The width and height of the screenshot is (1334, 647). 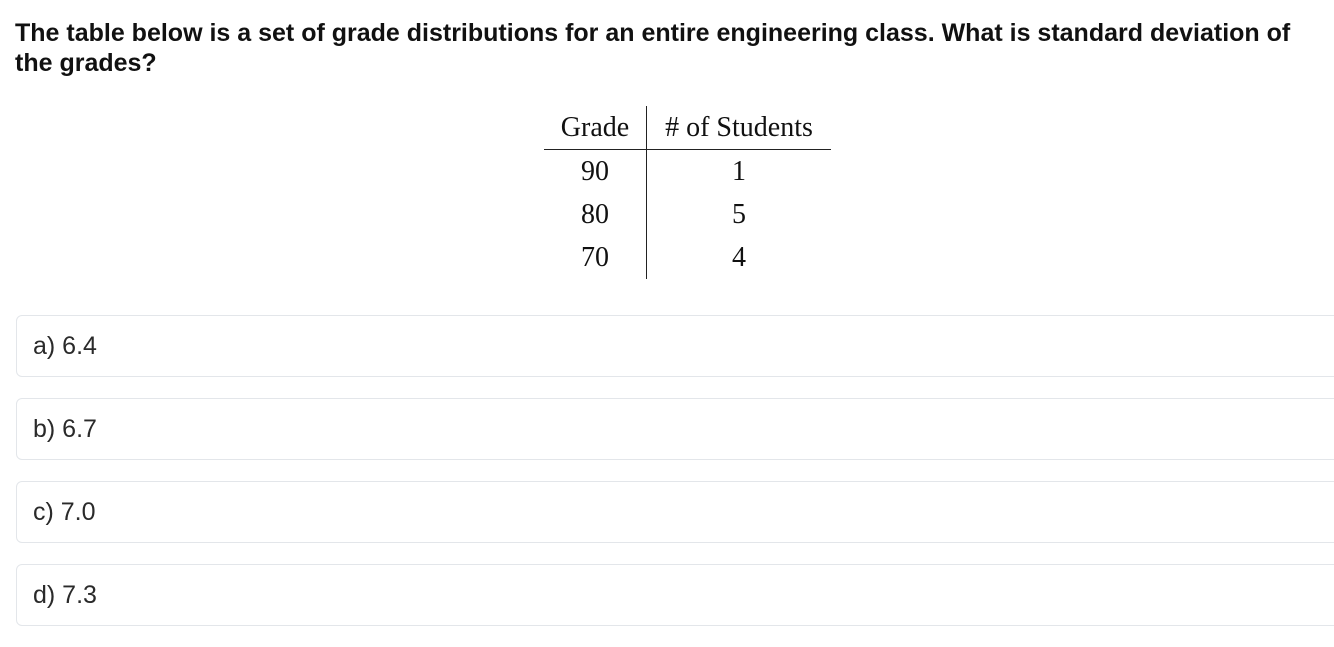 I want to click on table-row: 70 4, so click(x=687, y=257).